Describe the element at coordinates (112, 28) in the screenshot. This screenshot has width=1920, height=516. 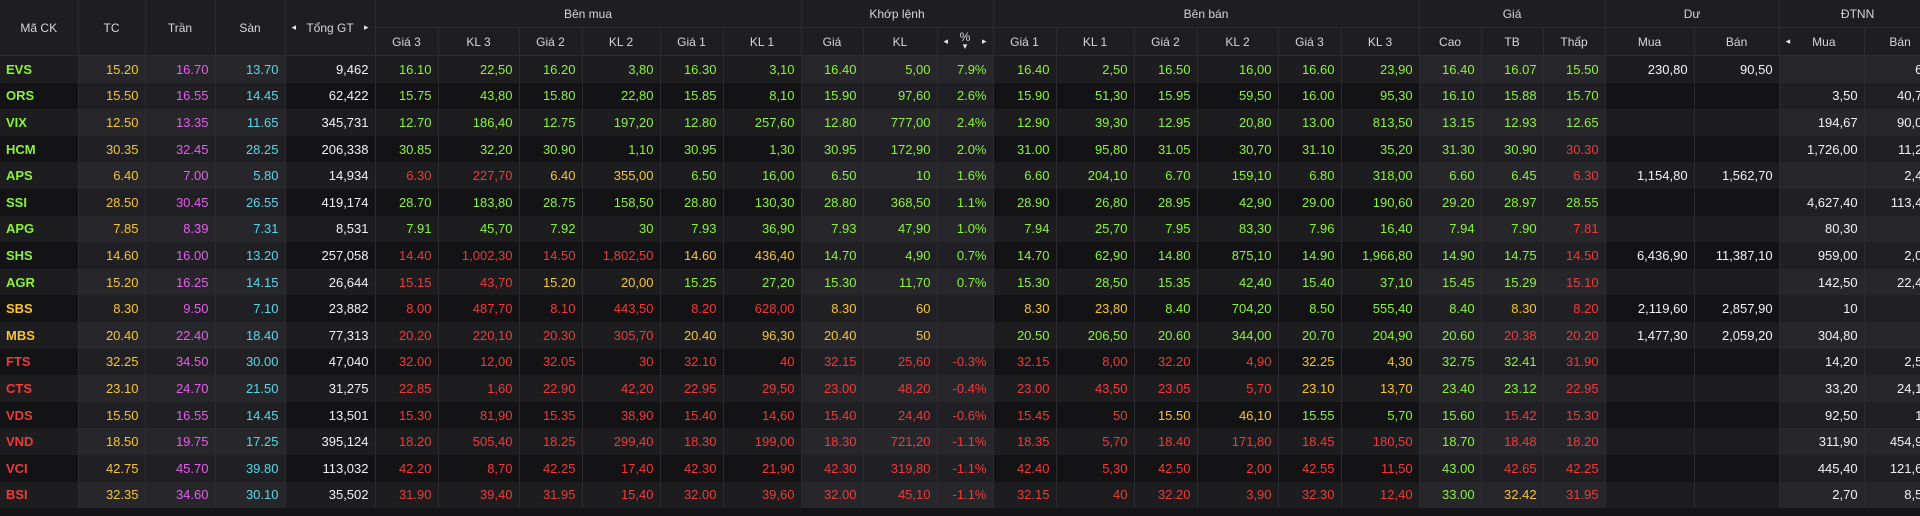
I see `col-header-reference: TC` at that location.